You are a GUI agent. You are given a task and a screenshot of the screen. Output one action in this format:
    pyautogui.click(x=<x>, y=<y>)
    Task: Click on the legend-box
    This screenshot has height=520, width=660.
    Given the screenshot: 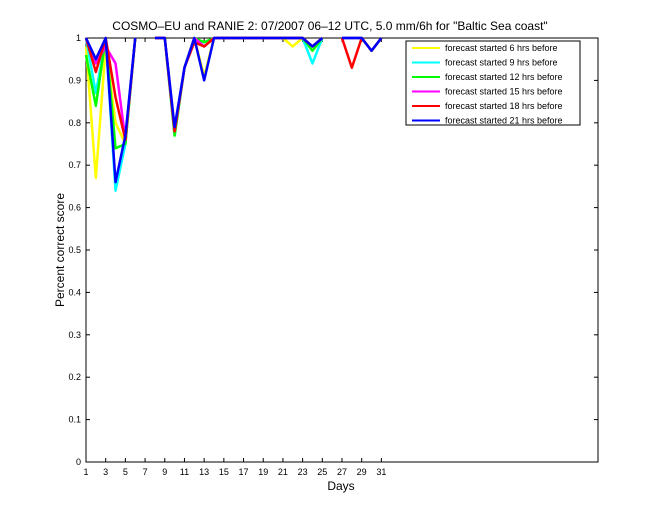 What is the action you would take?
    pyautogui.click(x=493, y=83)
    